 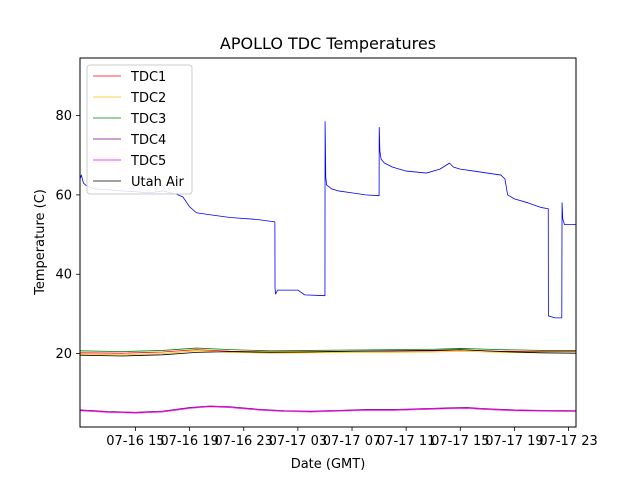 I want to click on y-tick-label: 80, so click(x=63, y=116).